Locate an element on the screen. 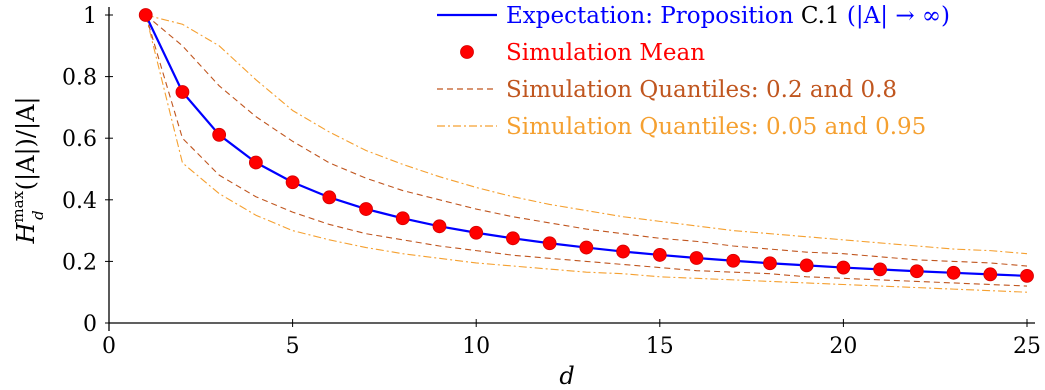 This screenshot has width=1045, height=390. y-label-subscript: d is located at coordinates (38, 215).